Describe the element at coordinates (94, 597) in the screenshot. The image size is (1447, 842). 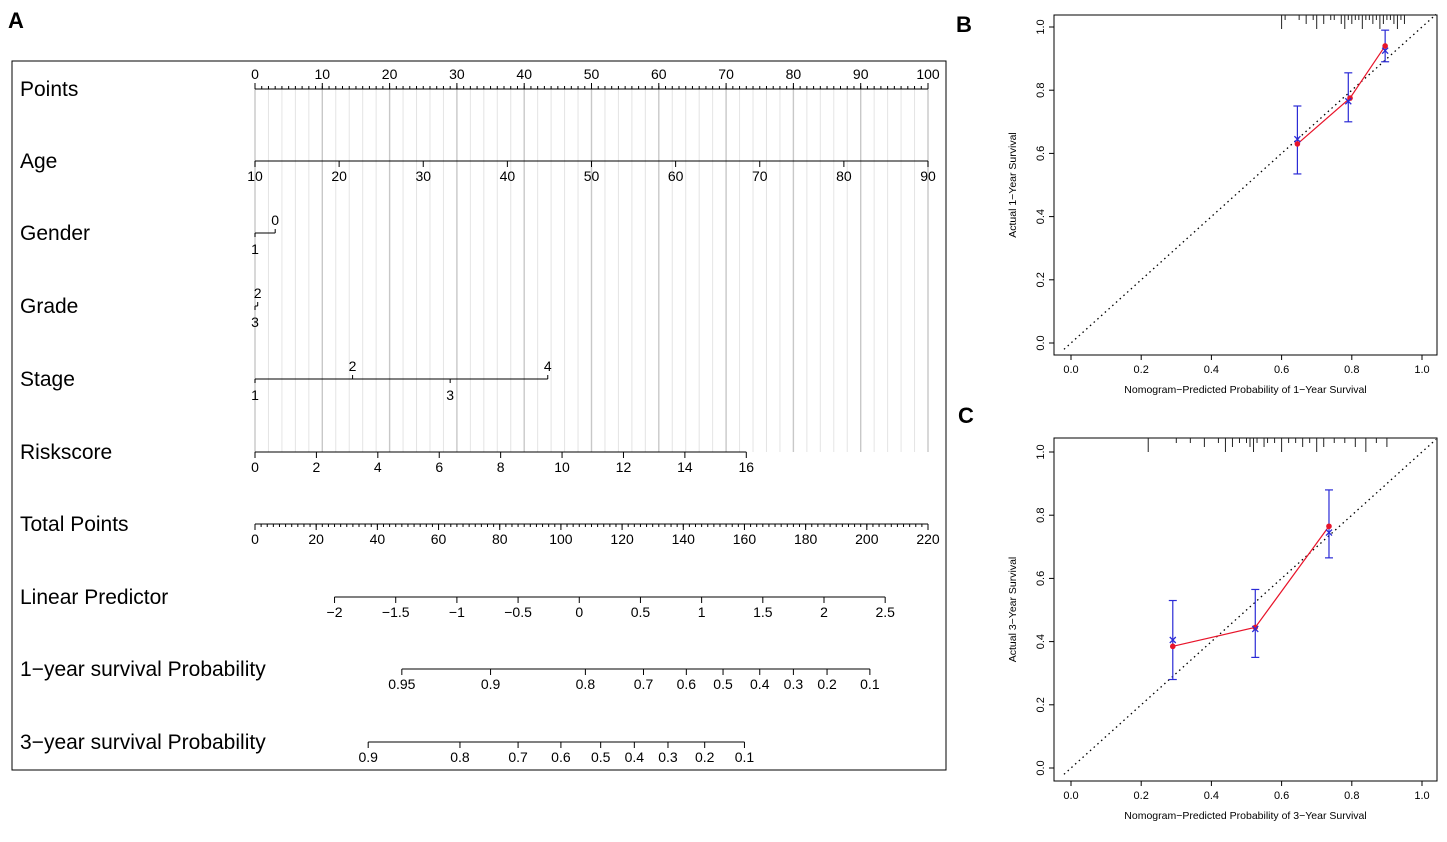
I see `row-label: Linear Predictor` at that location.